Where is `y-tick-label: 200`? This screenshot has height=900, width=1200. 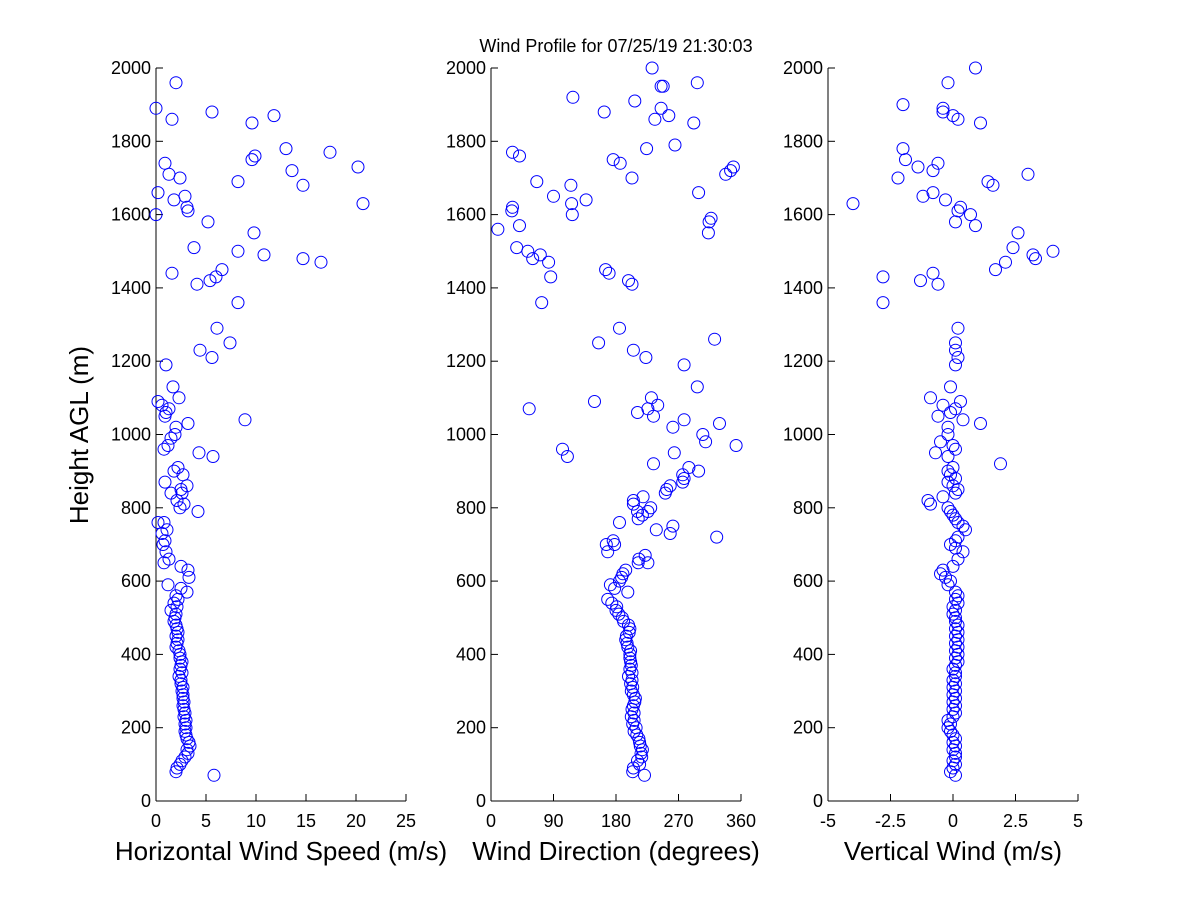 y-tick-label: 200 is located at coordinates (808, 728).